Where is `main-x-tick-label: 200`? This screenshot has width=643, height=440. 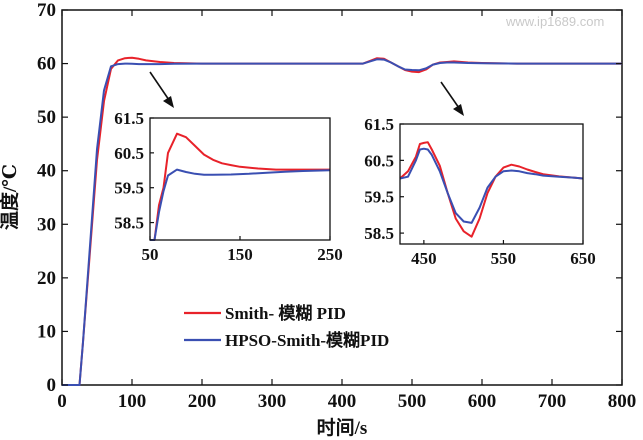
main-x-tick-label: 200 is located at coordinates (202, 401).